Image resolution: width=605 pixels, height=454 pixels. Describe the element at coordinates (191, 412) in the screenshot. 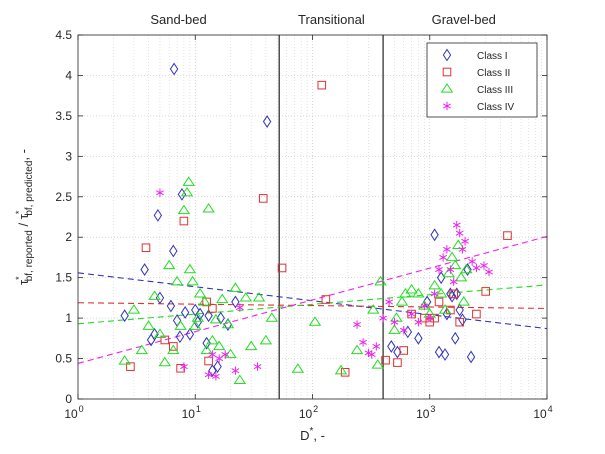

I see `x-tick-label: 10¹` at that location.